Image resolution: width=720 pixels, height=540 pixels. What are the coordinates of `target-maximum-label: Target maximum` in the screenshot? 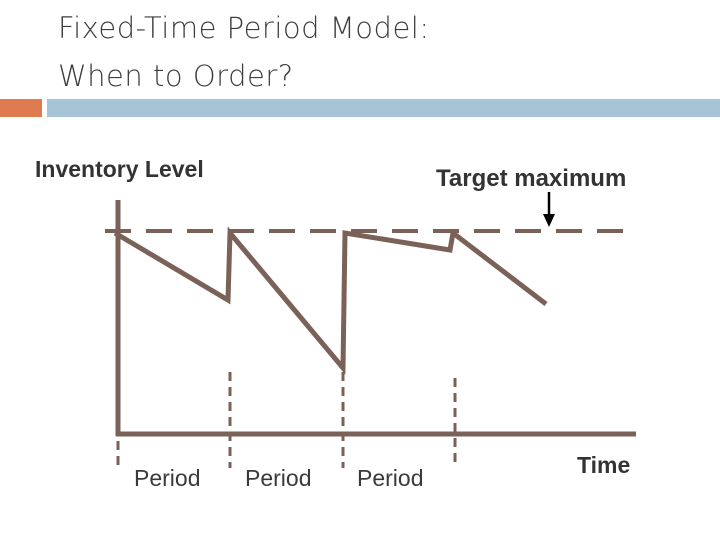 It's located at (531, 178).